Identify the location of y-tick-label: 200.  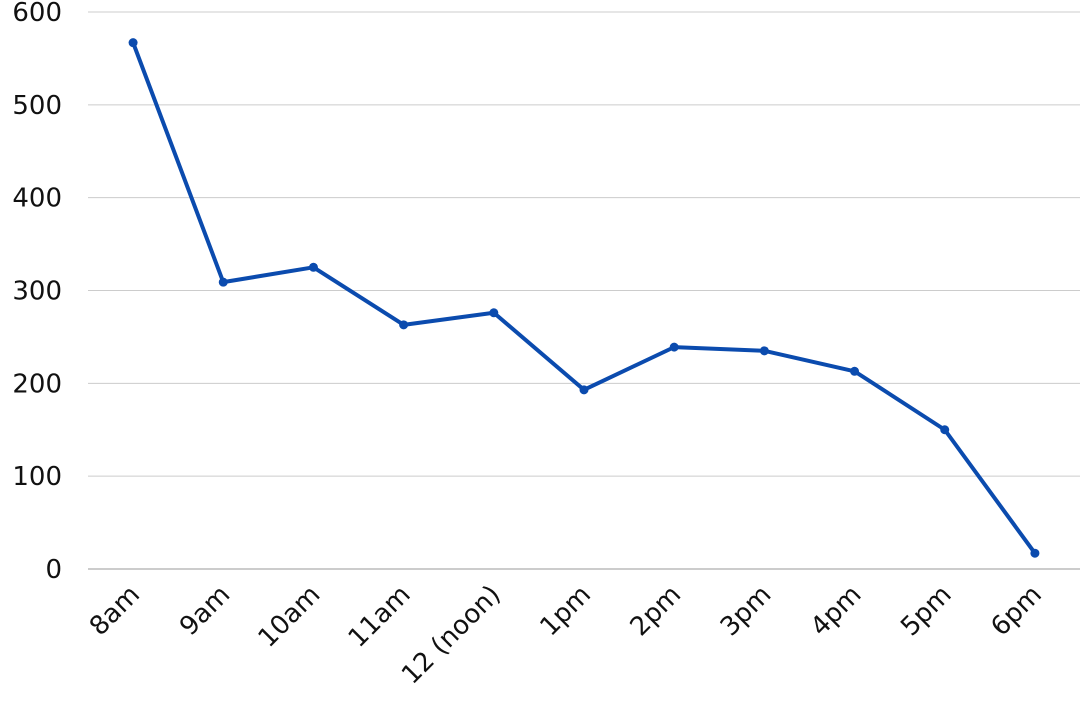
(37, 384).